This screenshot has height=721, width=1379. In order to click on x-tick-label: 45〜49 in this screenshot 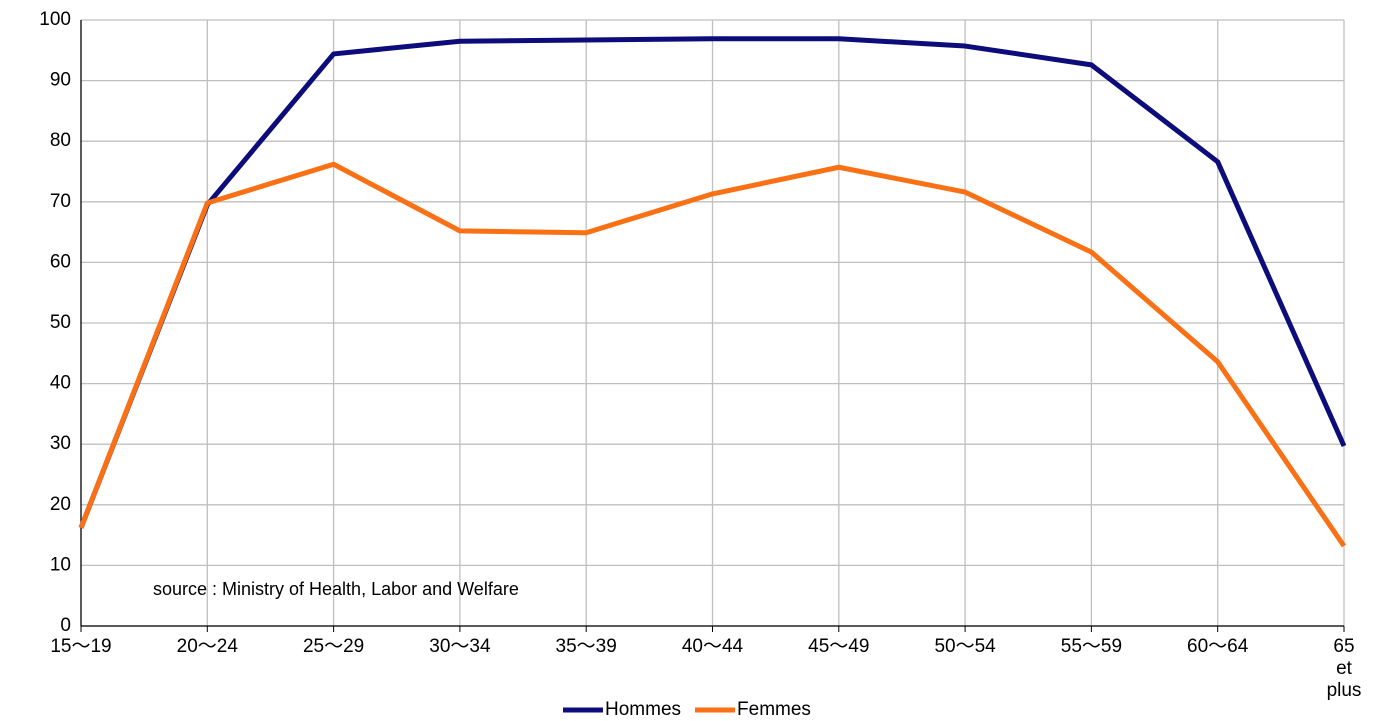, I will do `click(839, 646)`.